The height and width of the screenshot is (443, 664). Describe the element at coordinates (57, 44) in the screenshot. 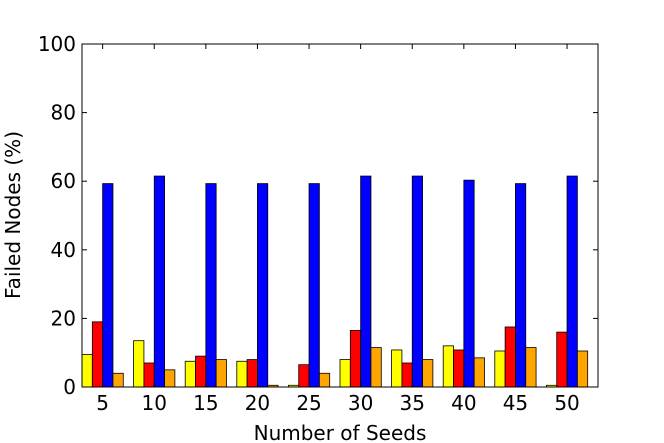

I see `y-tick-label-100: 100` at that location.